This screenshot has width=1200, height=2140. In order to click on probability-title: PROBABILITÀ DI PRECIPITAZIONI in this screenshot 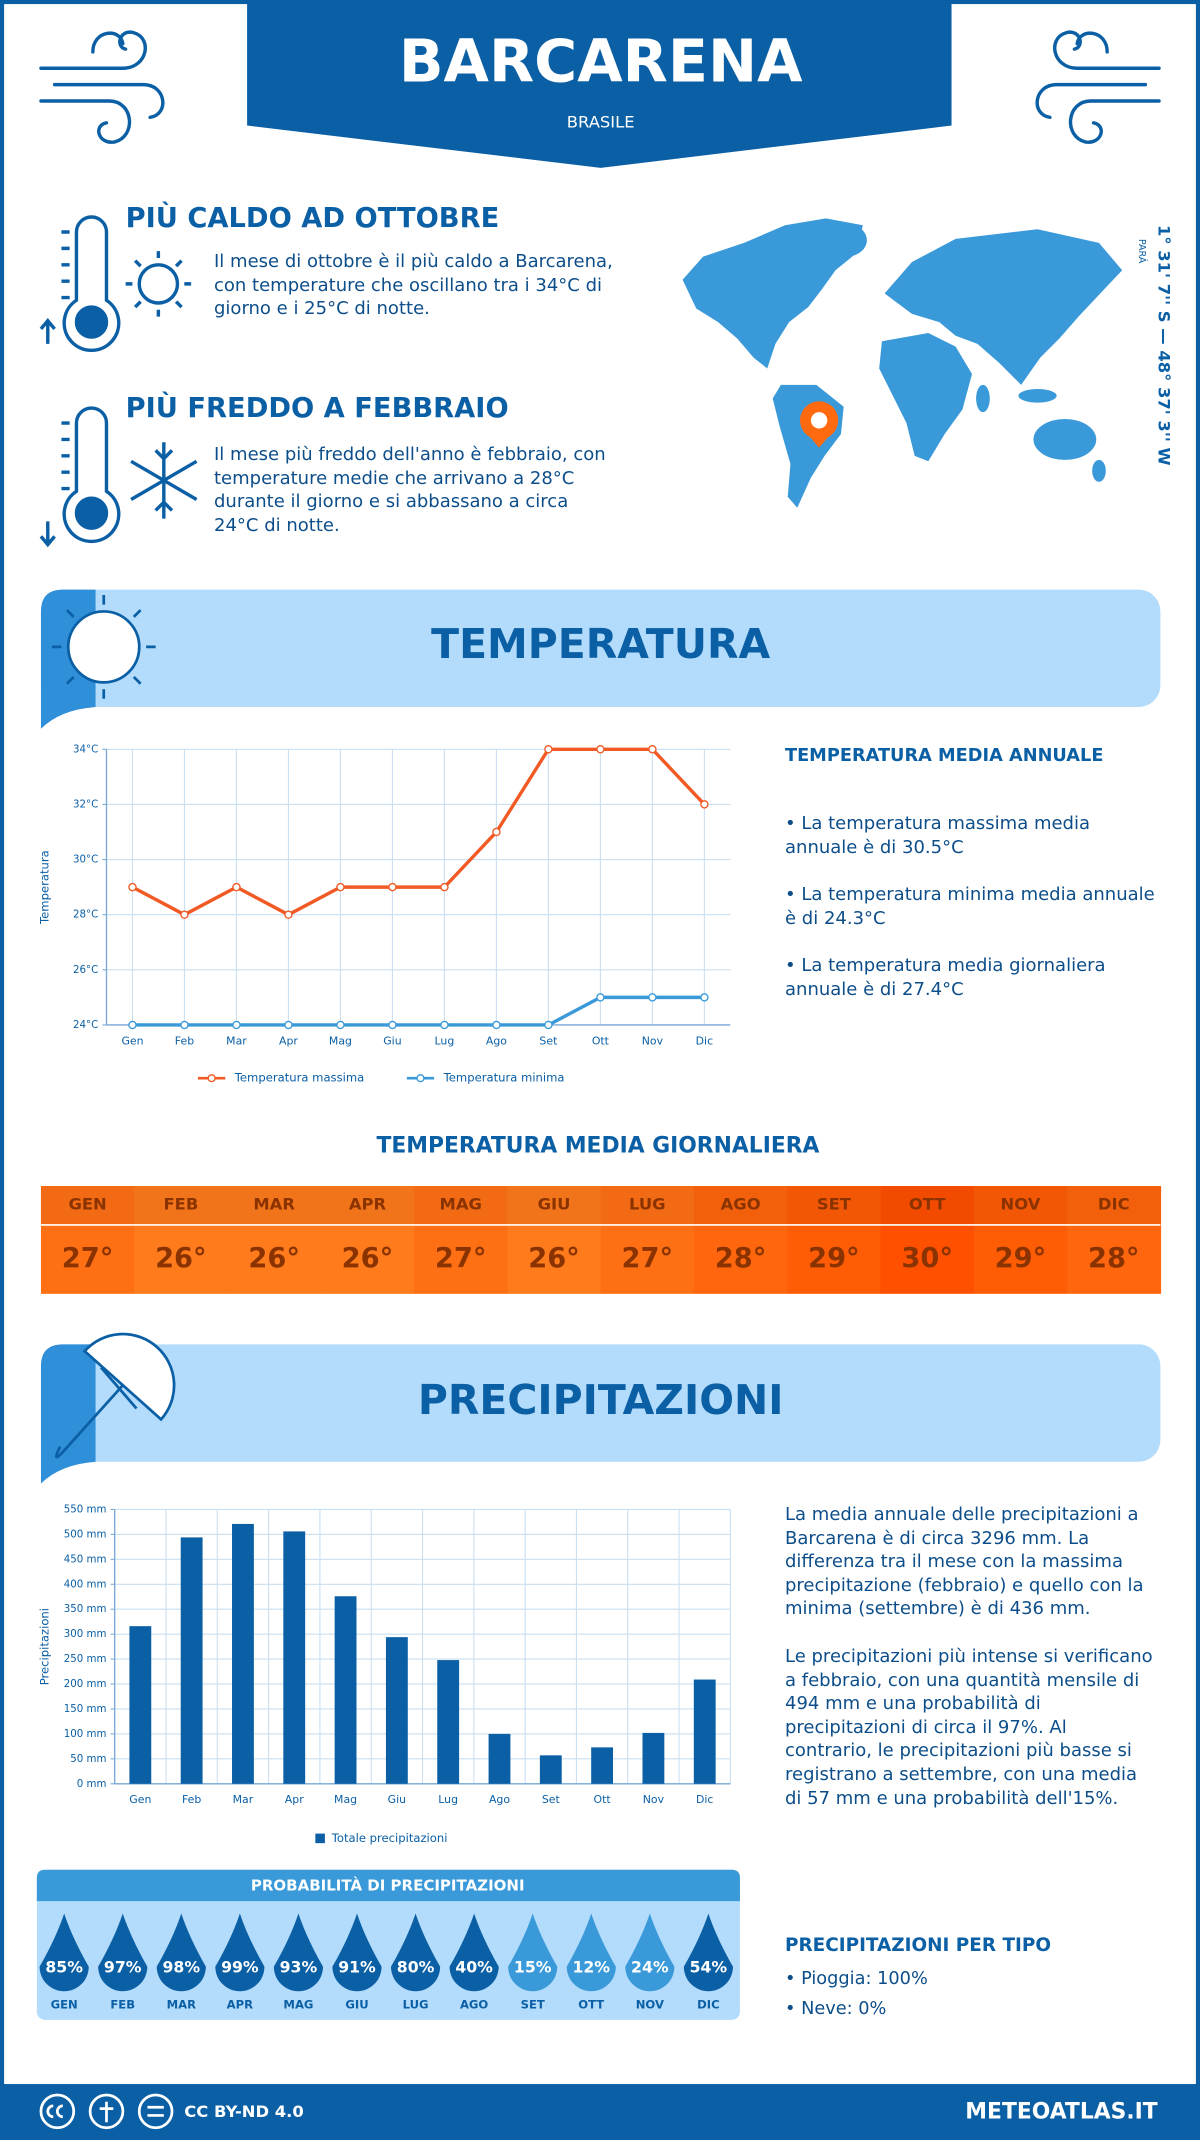, I will do `click(388, 1885)`.